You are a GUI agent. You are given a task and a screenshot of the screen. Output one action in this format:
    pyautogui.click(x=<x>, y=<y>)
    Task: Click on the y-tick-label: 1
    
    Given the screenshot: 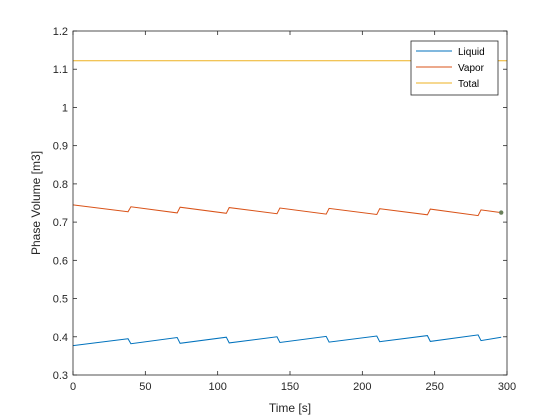 What is the action you would take?
    pyautogui.click(x=65, y=108)
    